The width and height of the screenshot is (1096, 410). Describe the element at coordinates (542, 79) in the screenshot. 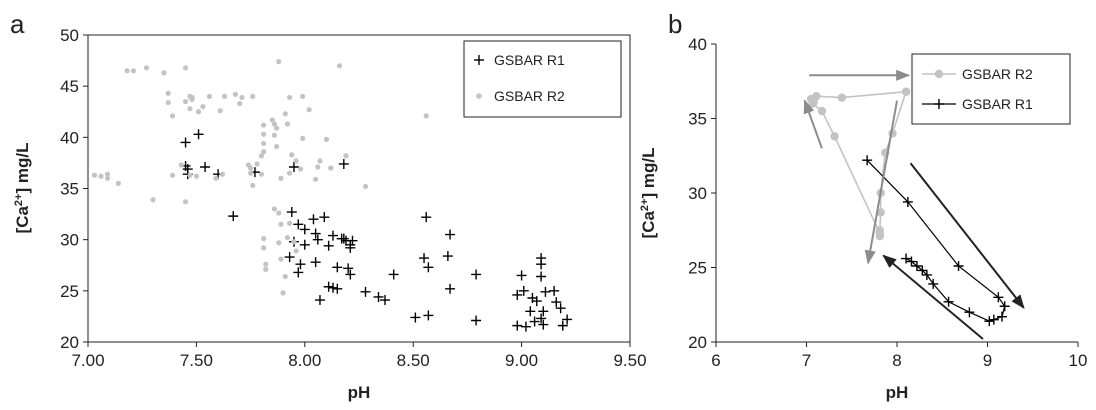

I see `panel-a-legend: GSBAR R1 GSBAR R2` at that location.